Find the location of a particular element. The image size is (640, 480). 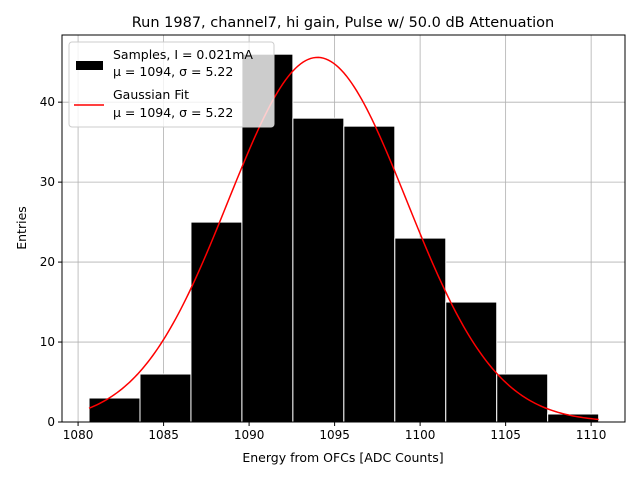

y-axis-label: Entries is located at coordinates (21, 228).